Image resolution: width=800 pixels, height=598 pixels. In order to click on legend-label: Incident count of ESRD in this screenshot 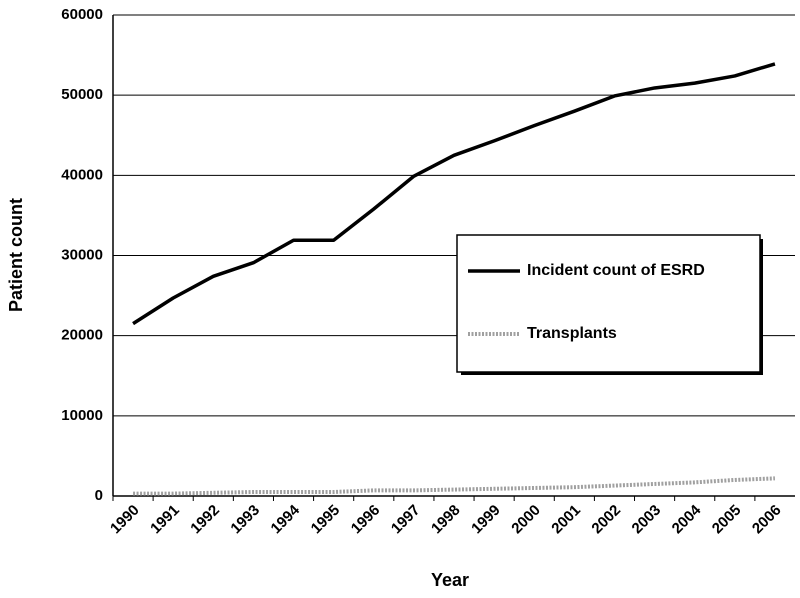, I will do `click(616, 270)`.